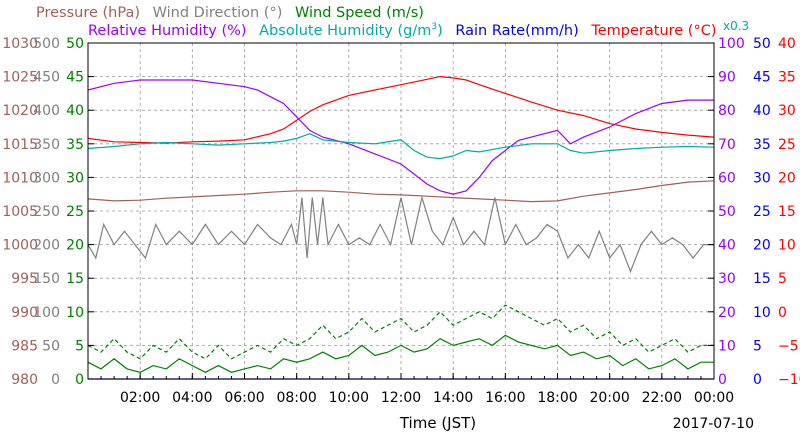 The height and width of the screenshot is (434, 800). What do you see at coordinates (46, 111) in the screenshot?
I see `y-tick-label-wind-direction: 400` at bounding box center [46, 111].